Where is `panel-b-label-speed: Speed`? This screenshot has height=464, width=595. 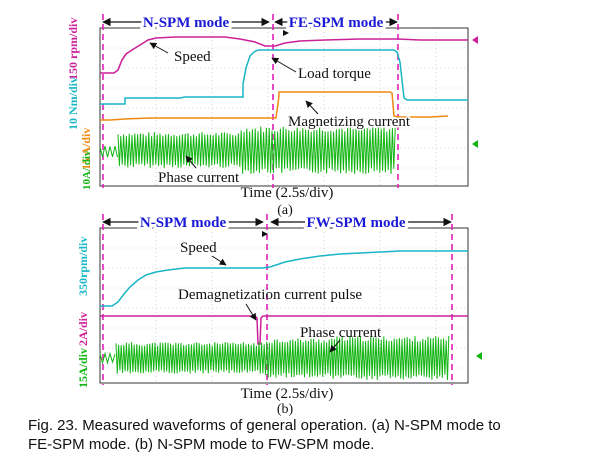
panel-b-label-speed: Speed is located at coordinates (198, 248).